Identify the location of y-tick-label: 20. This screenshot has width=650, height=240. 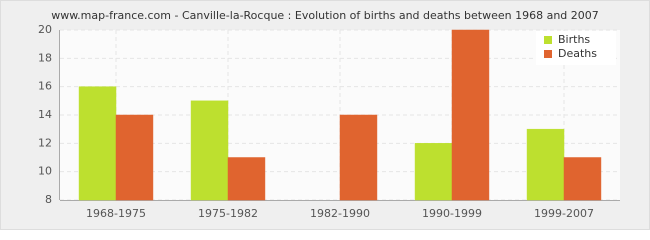
(45, 29).